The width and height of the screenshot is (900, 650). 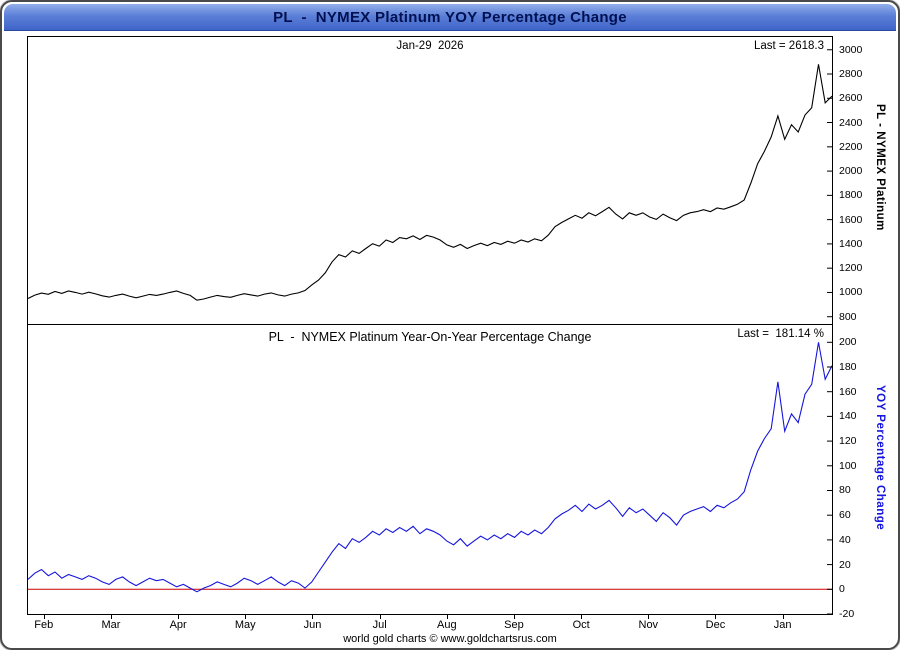 What do you see at coordinates (848, 342) in the screenshot?
I see `y-tick-label: 200` at bounding box center [848, 342].